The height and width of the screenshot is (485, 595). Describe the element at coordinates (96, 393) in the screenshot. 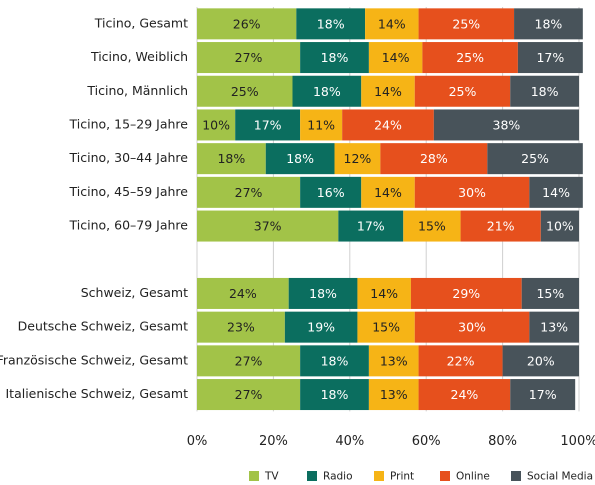

I see `category-label: Italienische Schweiz, Gesamt` at that location.